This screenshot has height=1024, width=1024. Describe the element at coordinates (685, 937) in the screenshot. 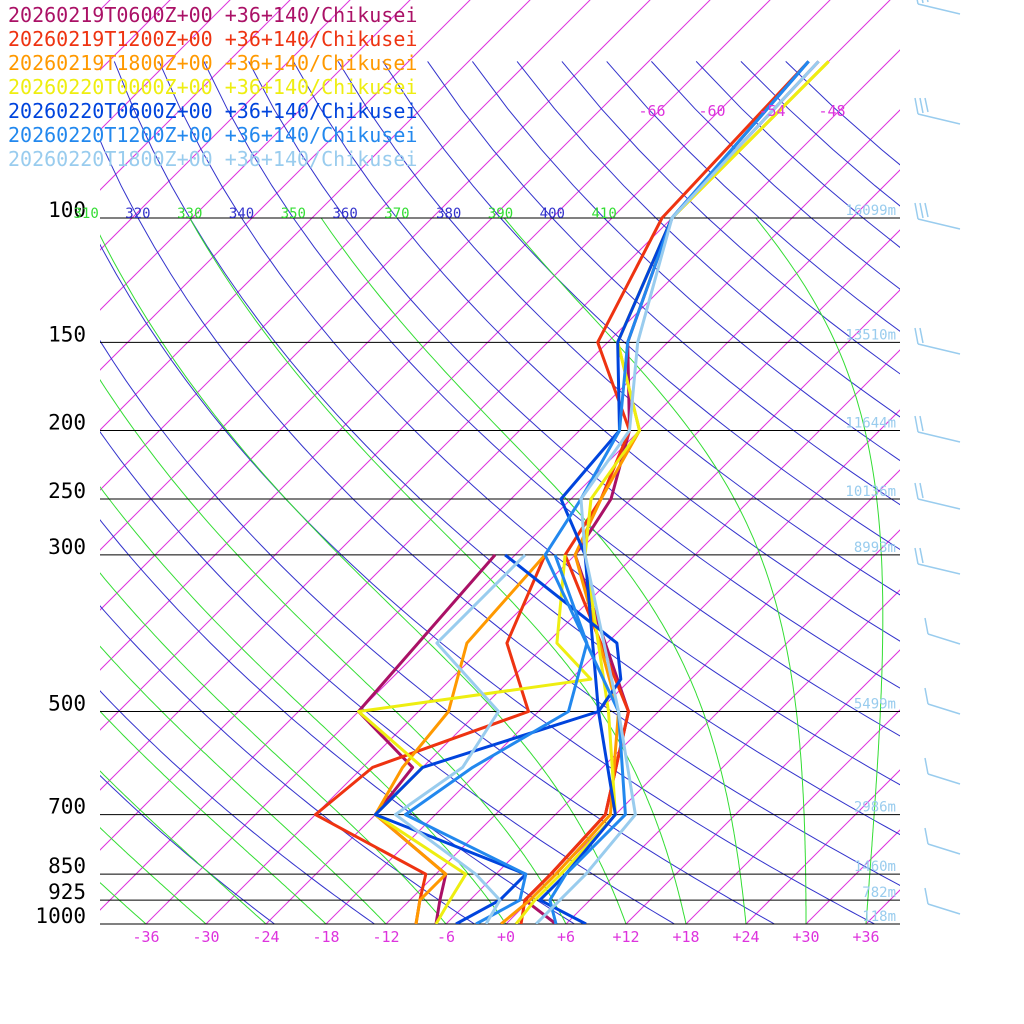

I see `temperature-tick-label: +18` at that location.